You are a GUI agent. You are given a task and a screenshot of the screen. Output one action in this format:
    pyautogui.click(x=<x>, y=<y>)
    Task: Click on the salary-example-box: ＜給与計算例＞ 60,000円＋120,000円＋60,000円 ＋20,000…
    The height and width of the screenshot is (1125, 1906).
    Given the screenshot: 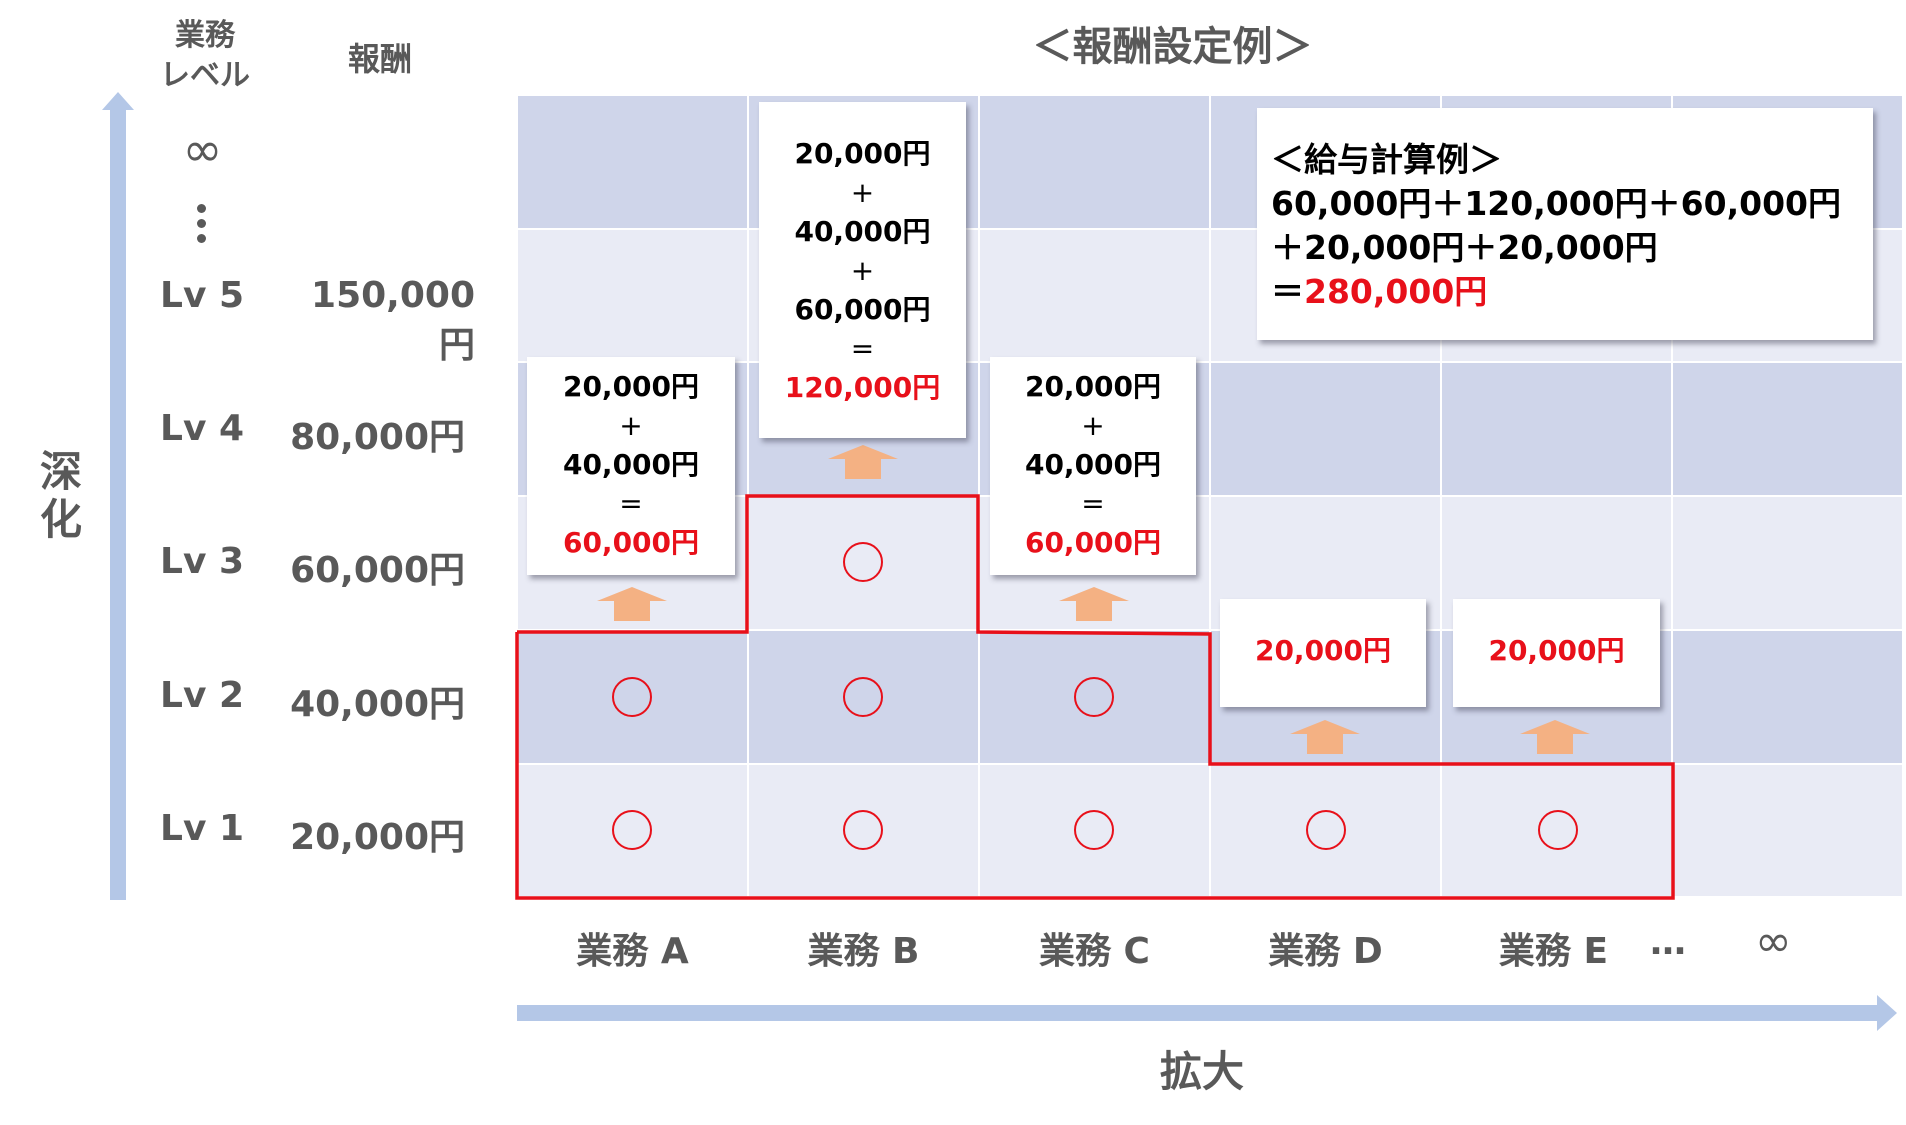 What is the action you would take?
    pyautogui.click(x=1565, y=224)
    